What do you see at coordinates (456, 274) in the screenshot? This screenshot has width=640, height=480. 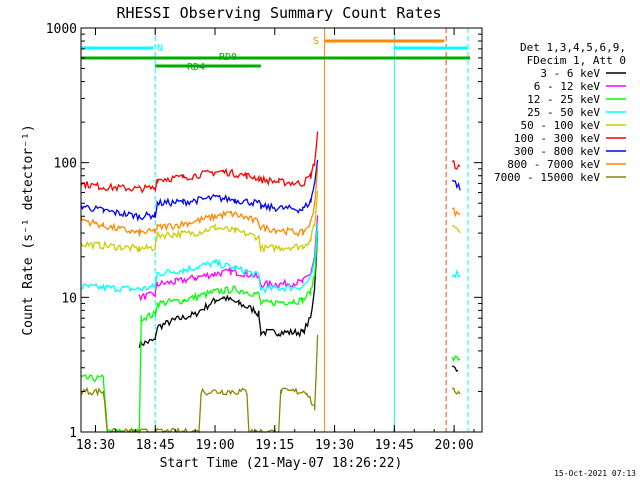 I see `series-line-25to50kev-late` at bounding box center [456, 274].